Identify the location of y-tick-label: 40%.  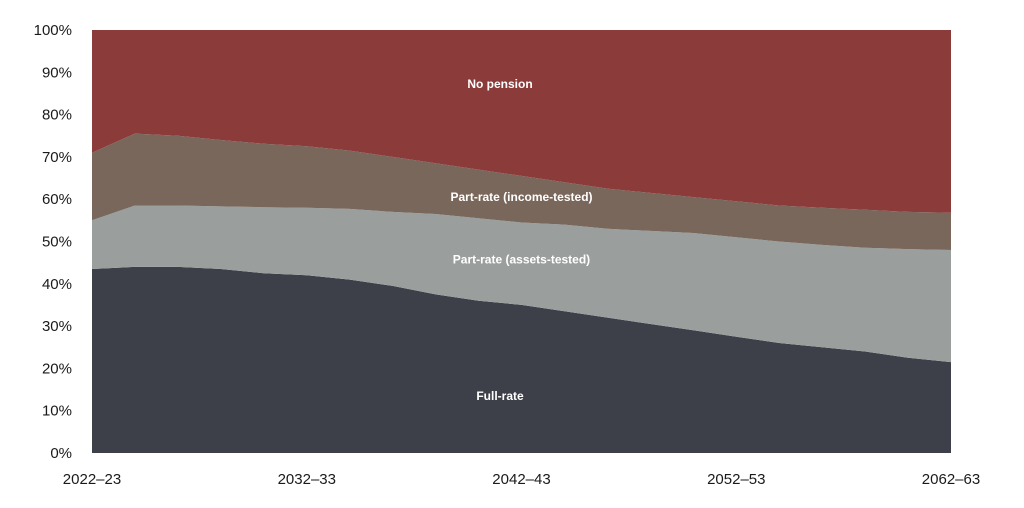
(57, 284).